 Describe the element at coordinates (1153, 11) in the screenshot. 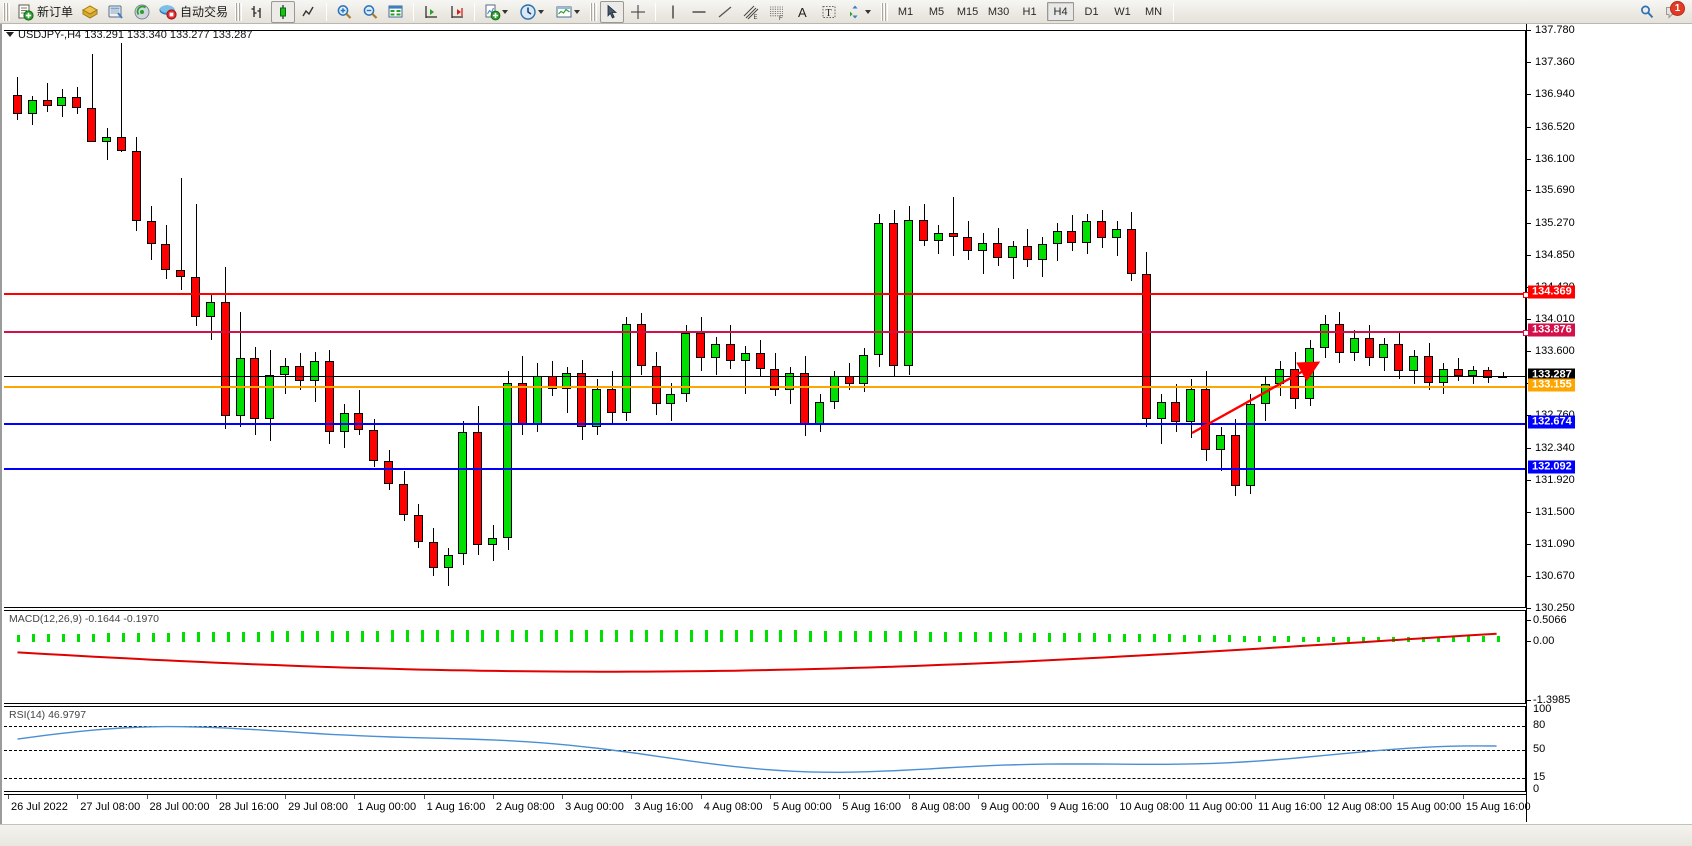

I see `timeframe-mn-button: MN` at that location.